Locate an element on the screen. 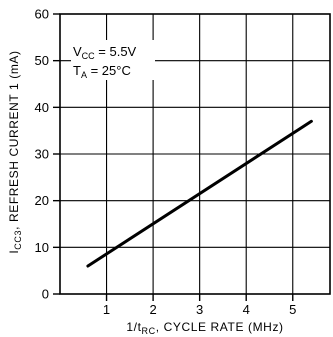 The height and width of the screenshot is (337, 333). x-tick-label-4: 4 is located at coordinates (246, 309).